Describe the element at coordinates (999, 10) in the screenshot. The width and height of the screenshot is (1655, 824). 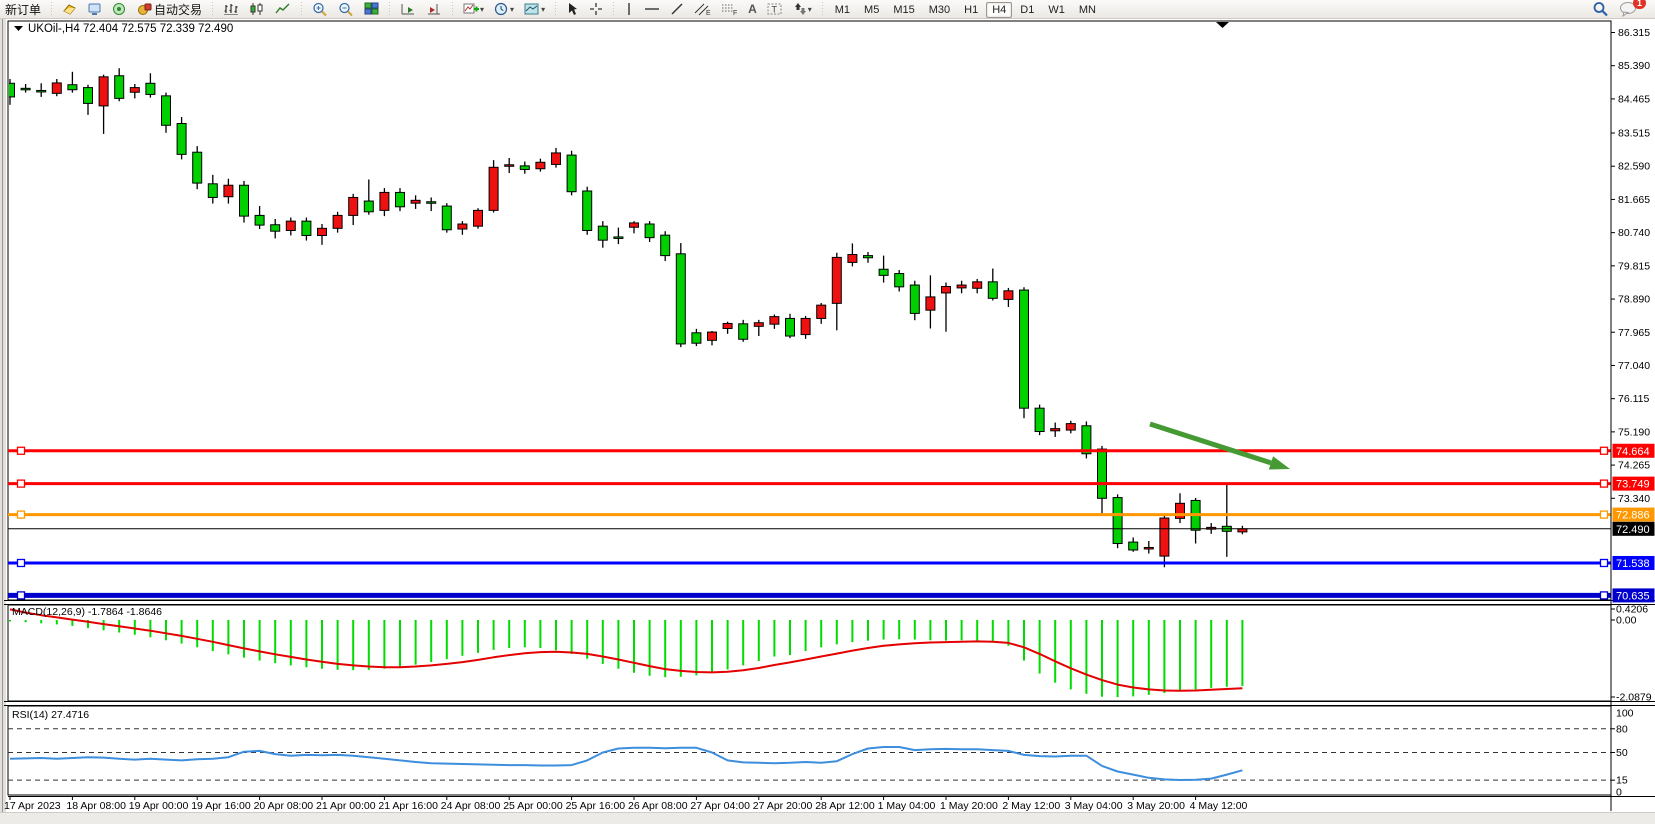
I see `timeframe-button-h4: H4` at that location.